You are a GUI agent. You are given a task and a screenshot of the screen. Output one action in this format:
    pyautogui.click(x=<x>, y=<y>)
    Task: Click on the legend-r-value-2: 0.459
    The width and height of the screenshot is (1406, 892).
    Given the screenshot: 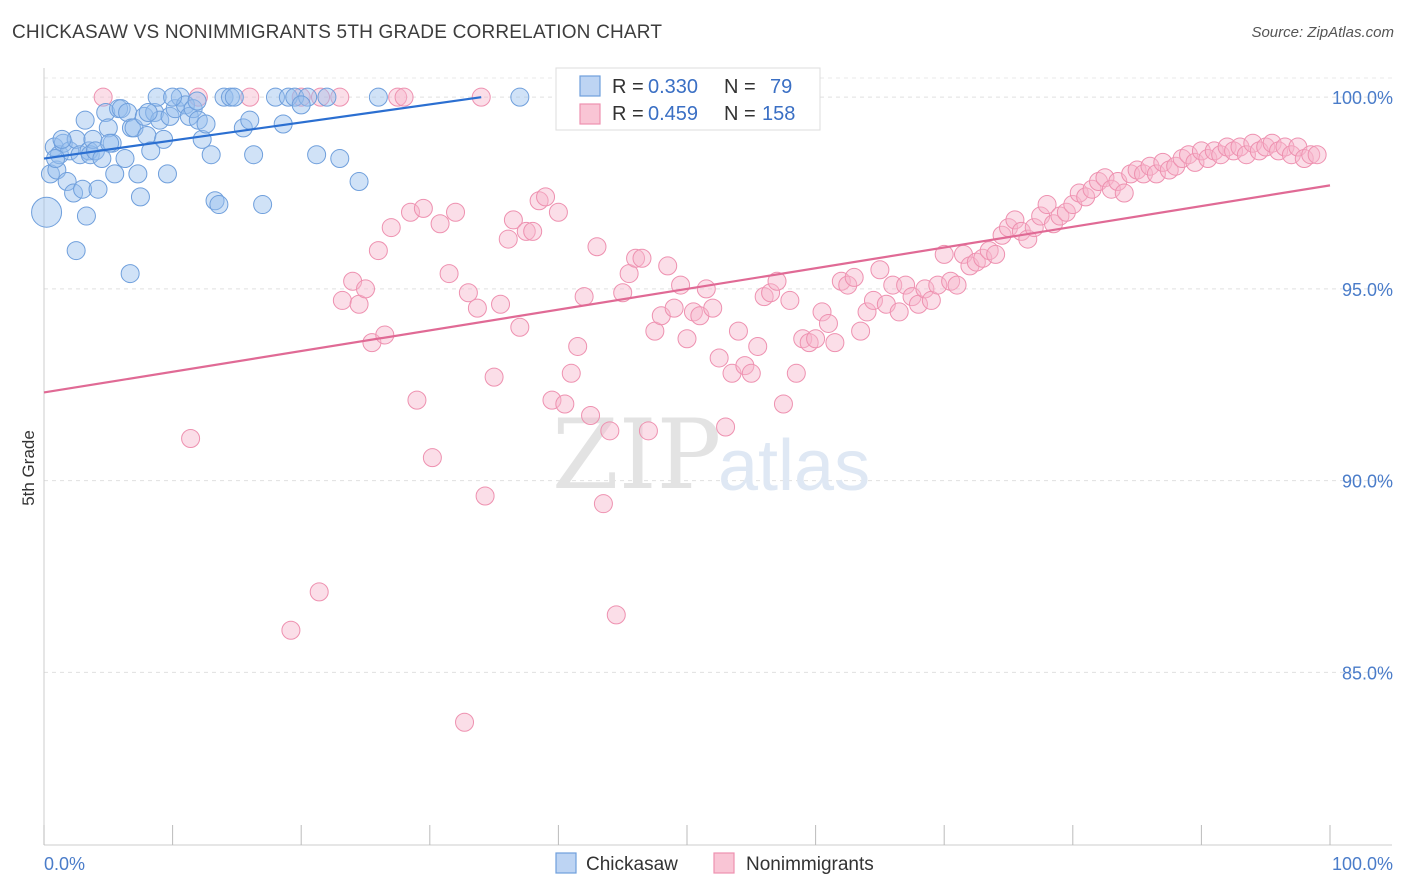 What is the action you would take?
    pyautogui.click(x=673, y=114)
    